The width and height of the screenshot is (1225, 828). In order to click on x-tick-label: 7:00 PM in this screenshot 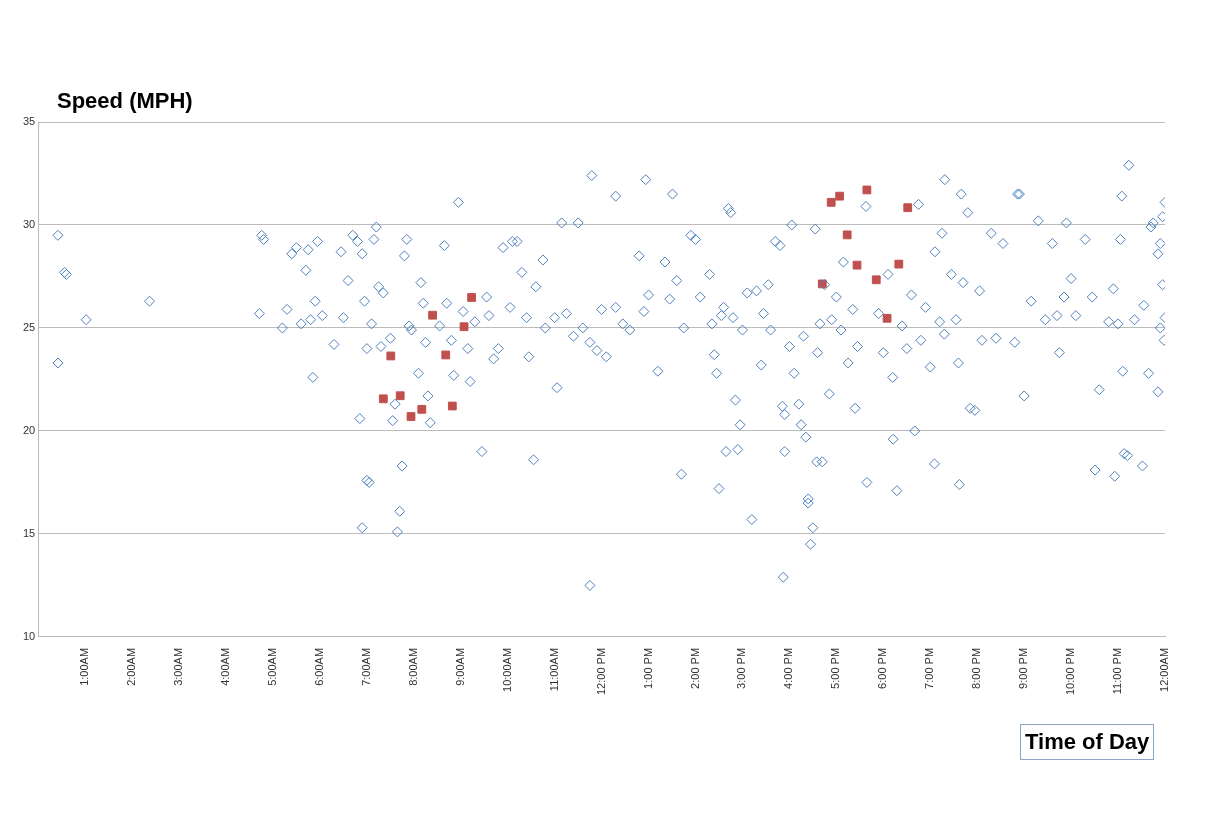, I will do `click(929, 668)`.